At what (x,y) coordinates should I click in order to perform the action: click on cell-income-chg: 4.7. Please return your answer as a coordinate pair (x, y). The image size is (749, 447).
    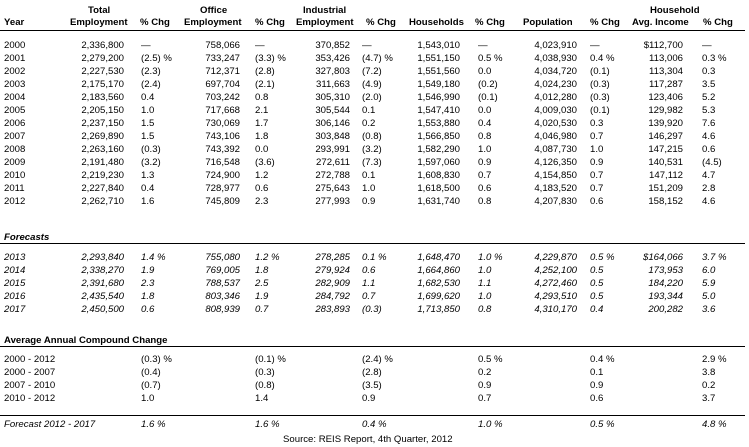
    Looking at the image, I should click on (709, 175).